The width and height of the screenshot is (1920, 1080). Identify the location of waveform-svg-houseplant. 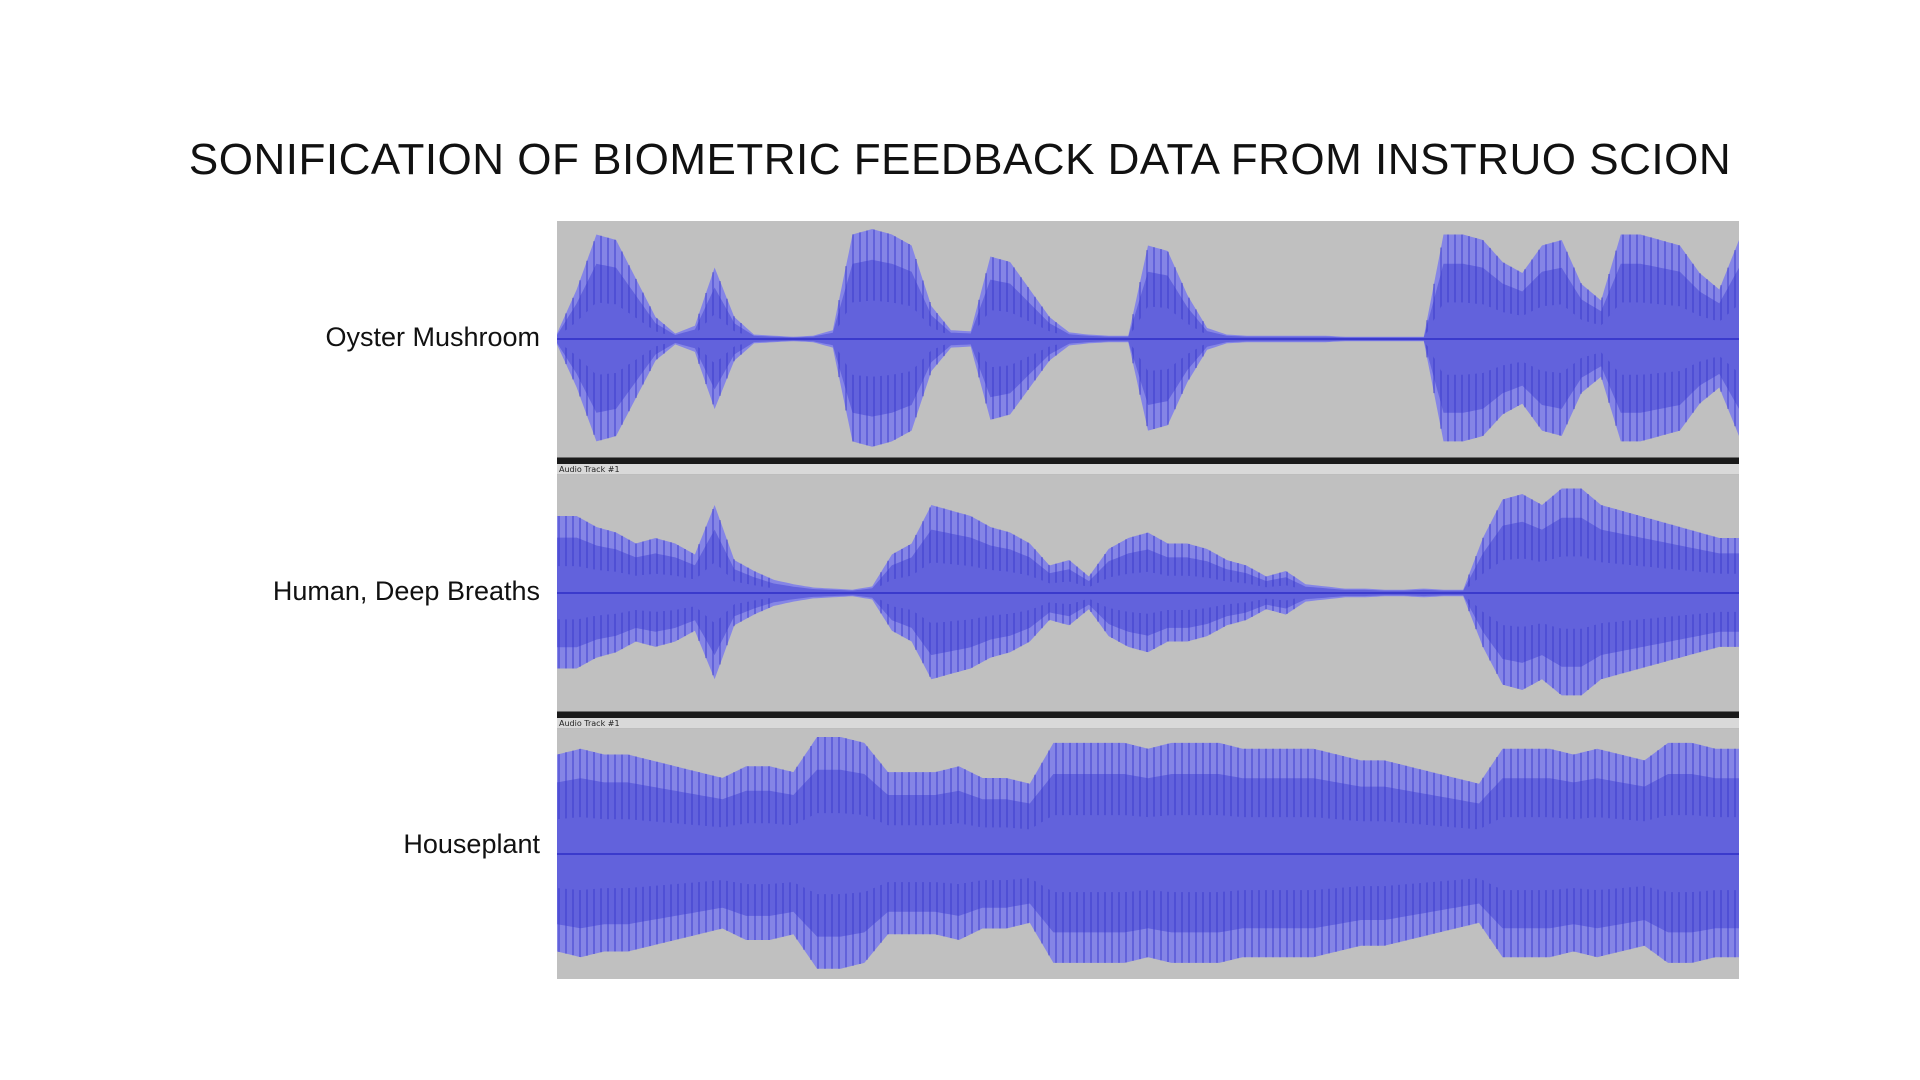
(1148, 853).